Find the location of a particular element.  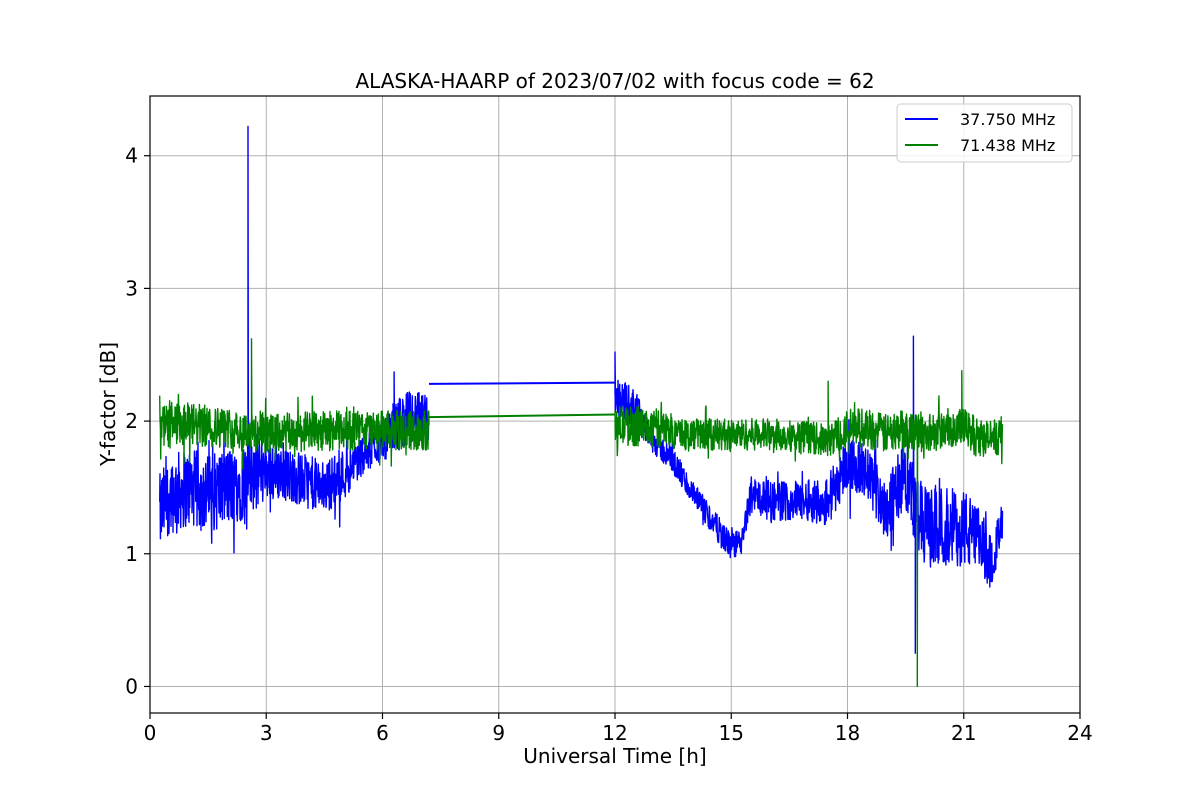

x-tick-label: 0 is located at coordinates (150, 733).